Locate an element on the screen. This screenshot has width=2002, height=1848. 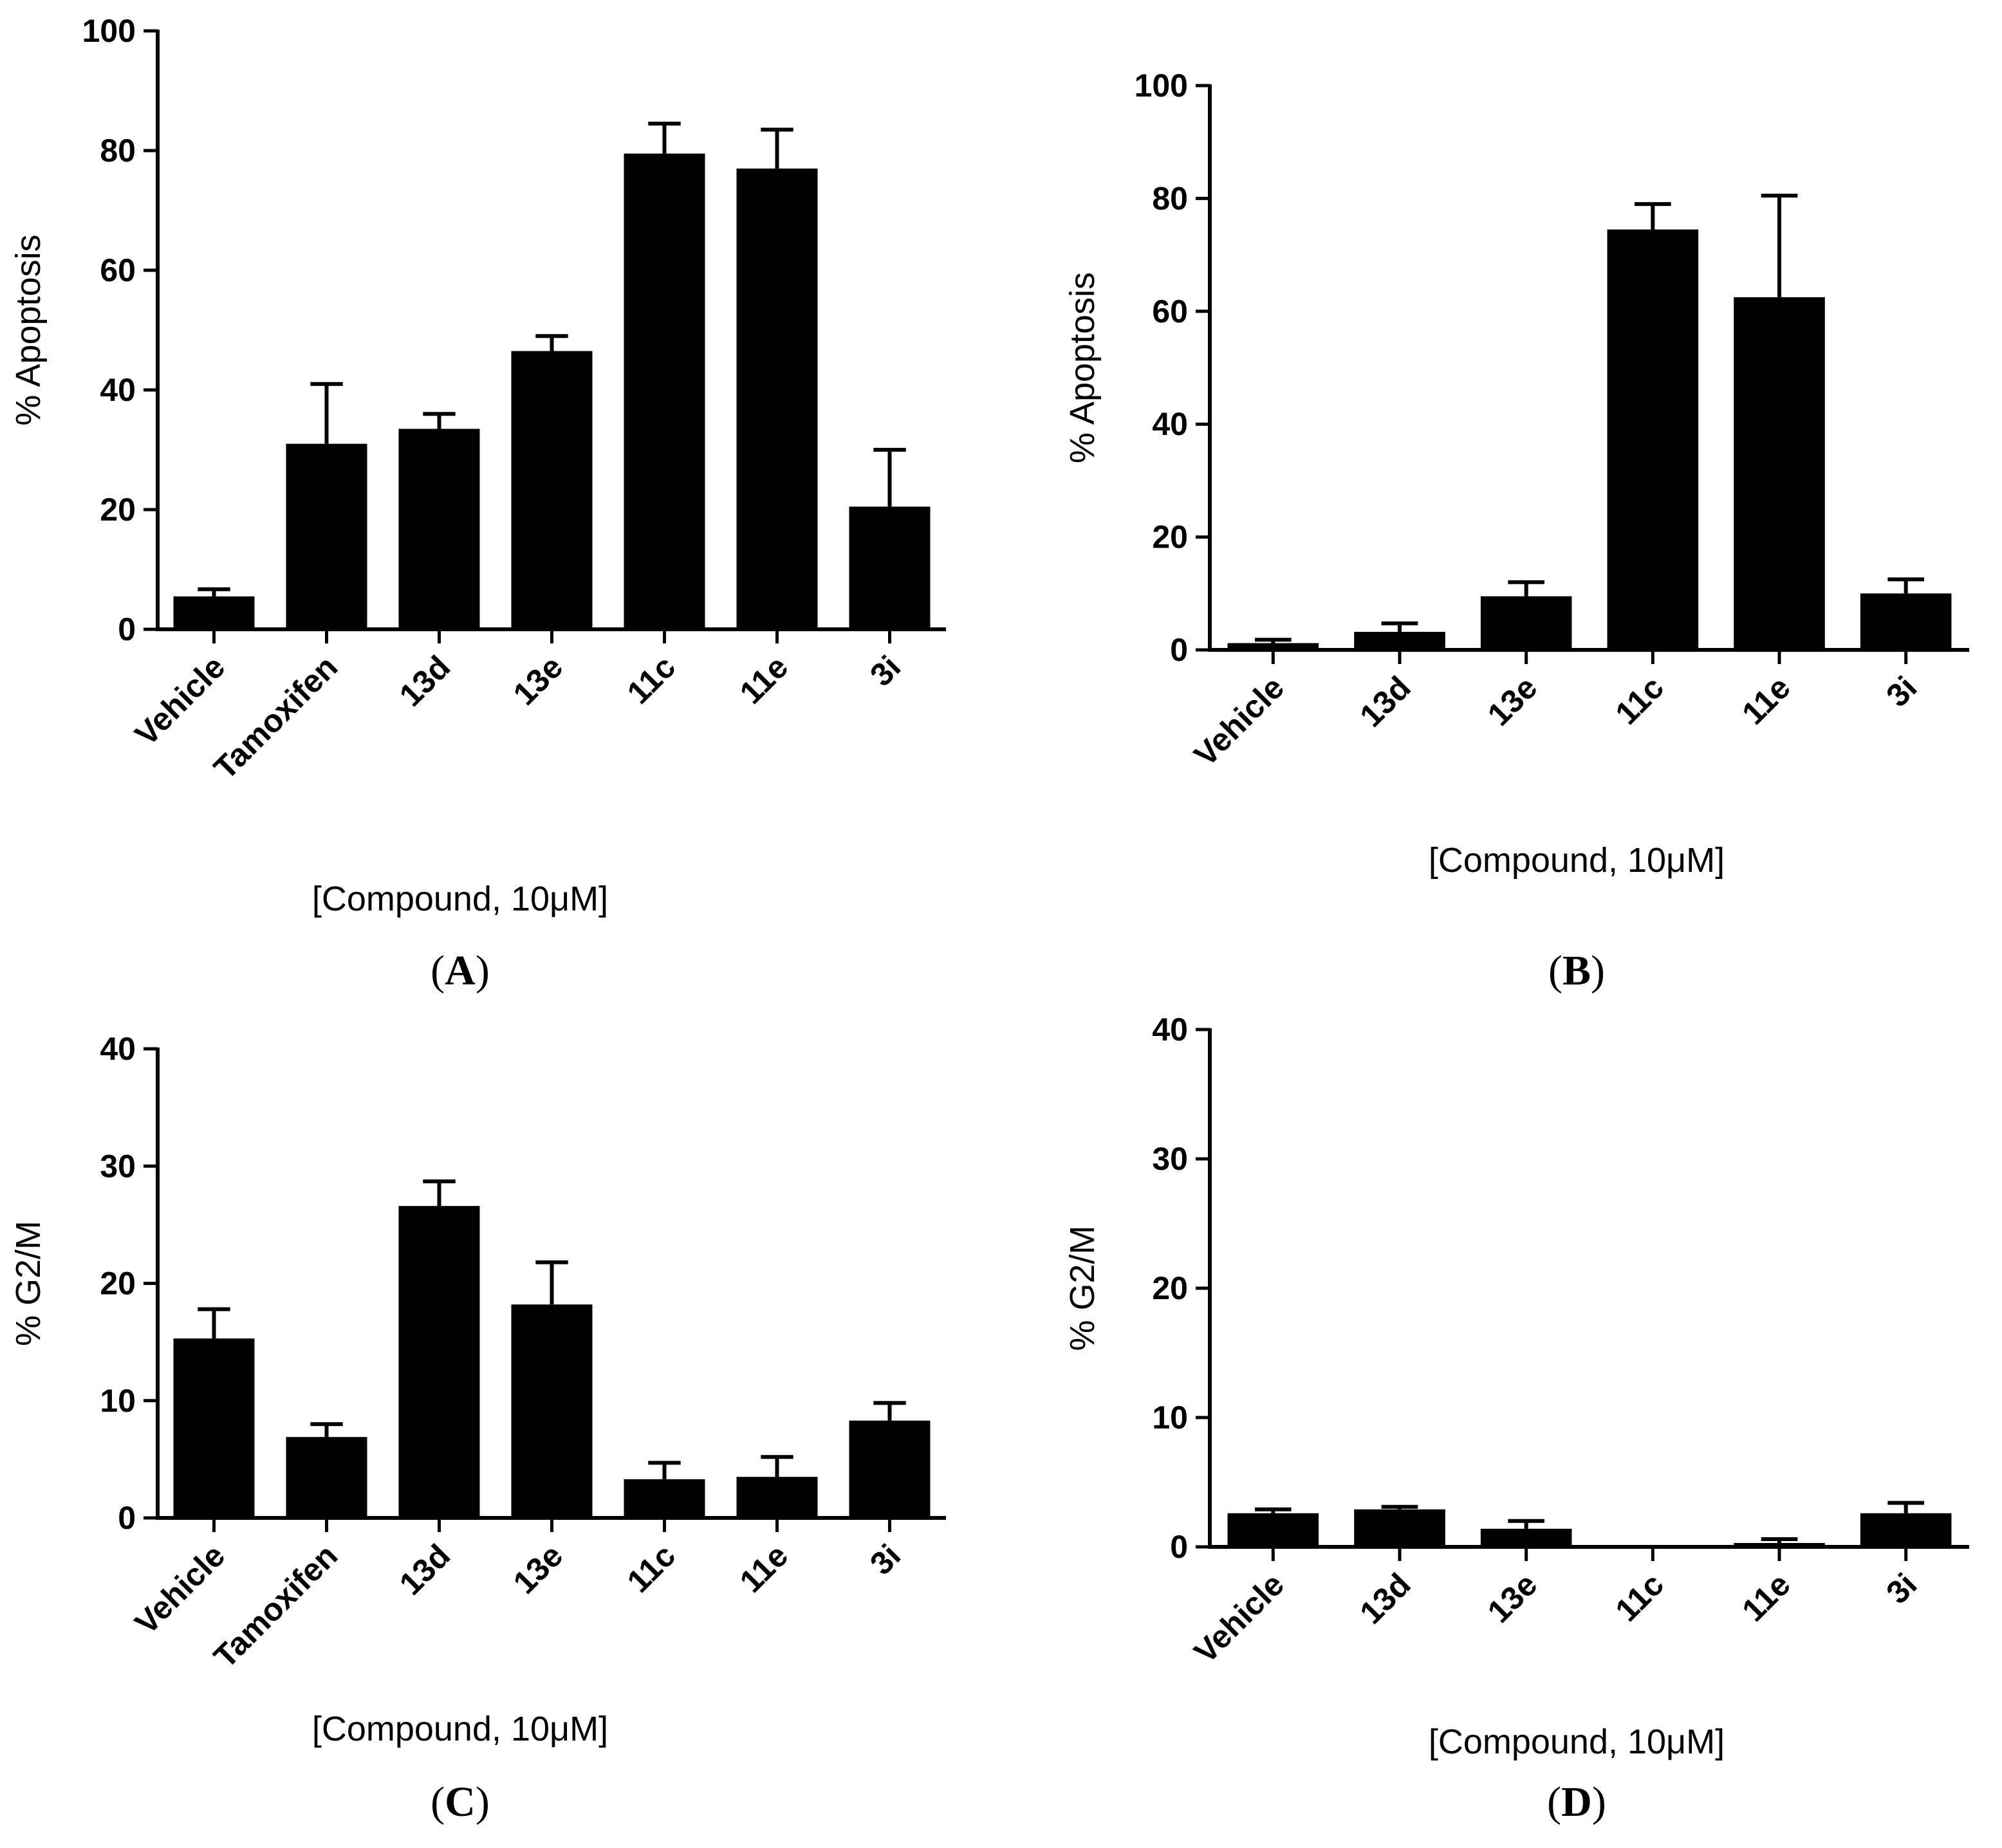
panel-label: (C) is located at coordinates (460, 1802).